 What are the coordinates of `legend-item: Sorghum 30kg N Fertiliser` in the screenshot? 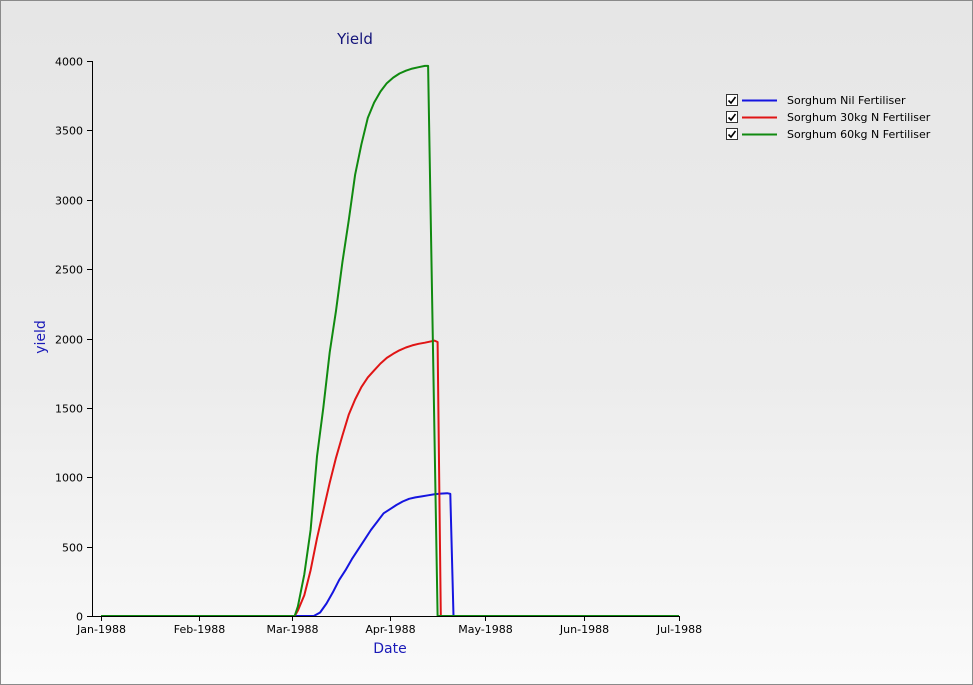 It's located at (828, 117).